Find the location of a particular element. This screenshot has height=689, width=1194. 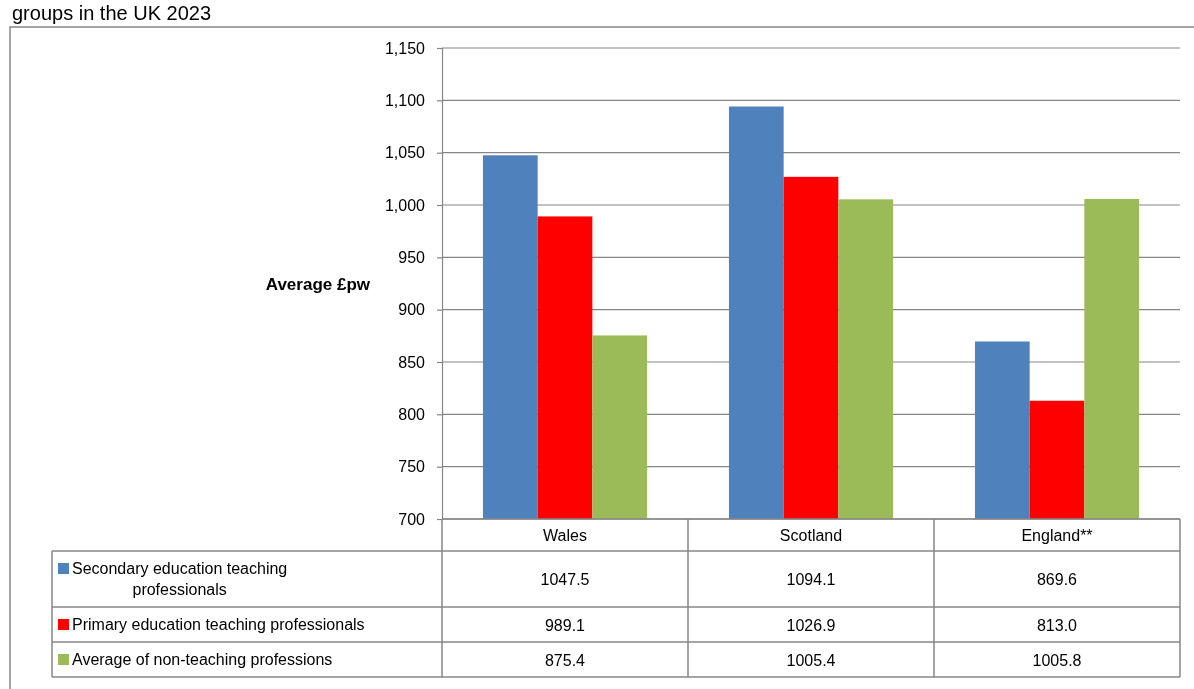

x-tick-label: England** is located at coordinates (1057, 535).